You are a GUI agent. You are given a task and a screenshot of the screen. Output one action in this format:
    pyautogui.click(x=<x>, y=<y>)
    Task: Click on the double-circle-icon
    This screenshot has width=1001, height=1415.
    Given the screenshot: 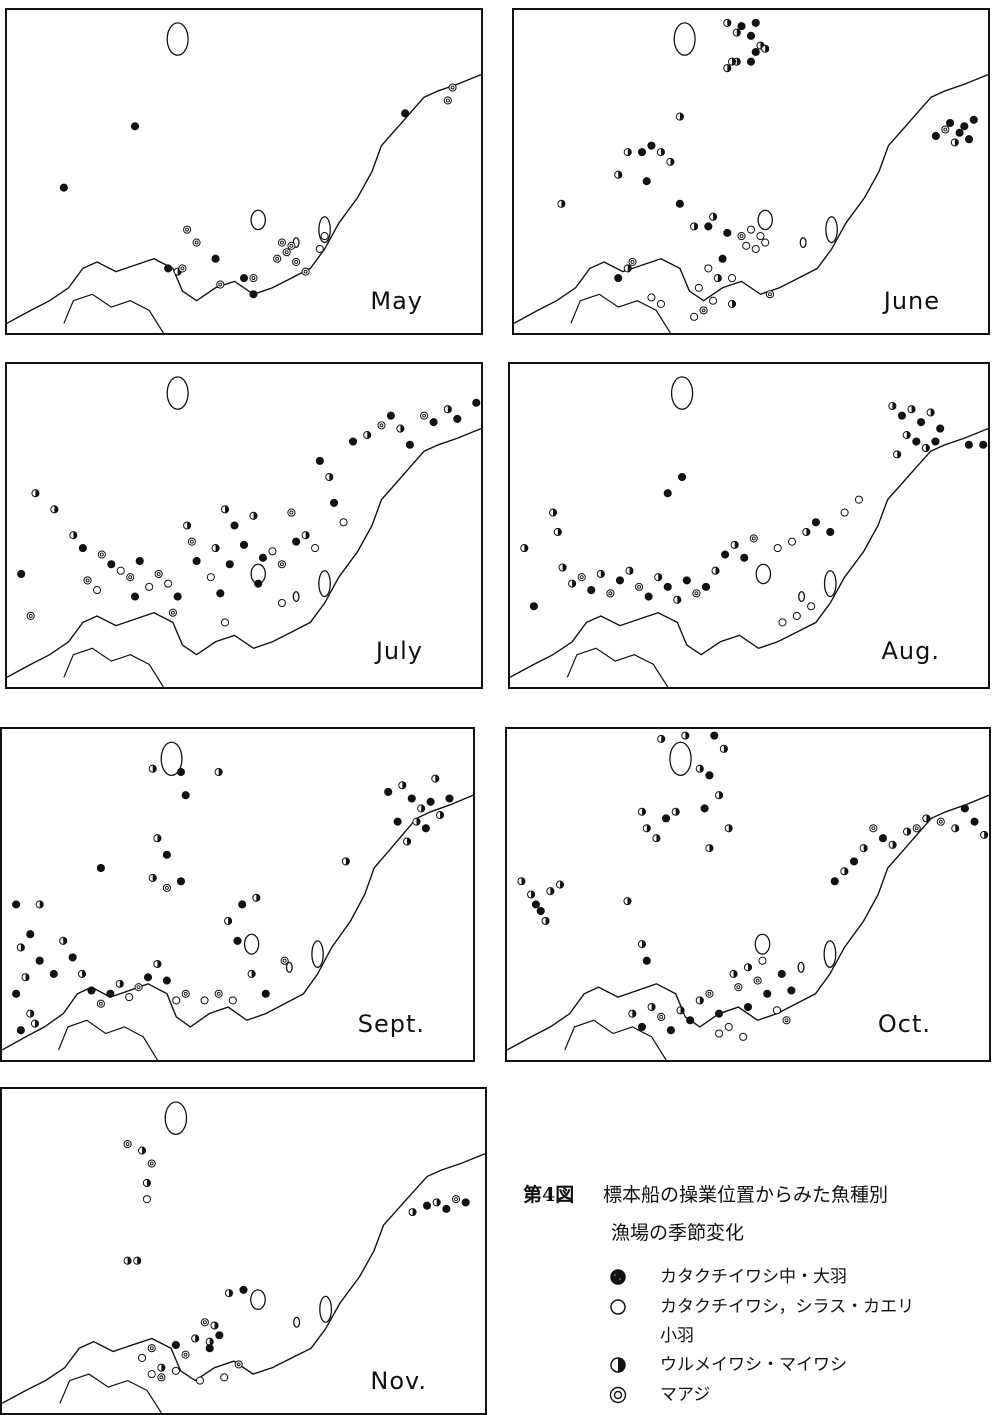 What is the action you would take?
    pyautogui.click(x=618, y=1395)
    